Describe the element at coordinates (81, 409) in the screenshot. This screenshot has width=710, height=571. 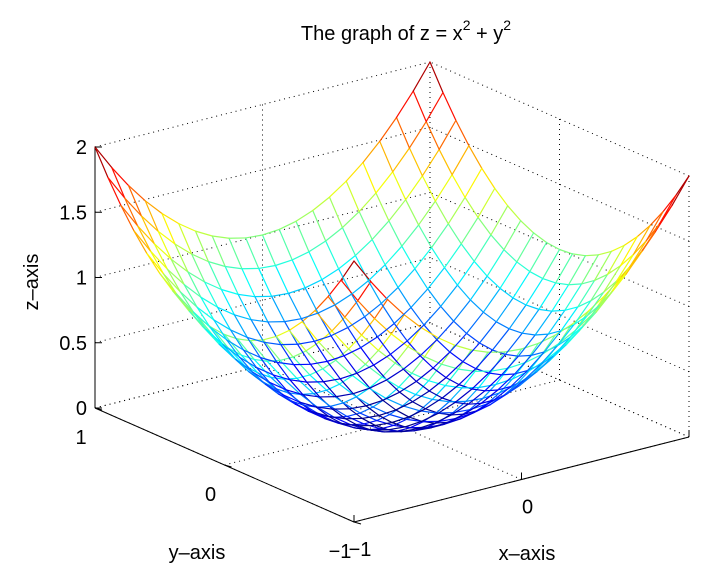
I see `z-tick-label: 0` at that location.